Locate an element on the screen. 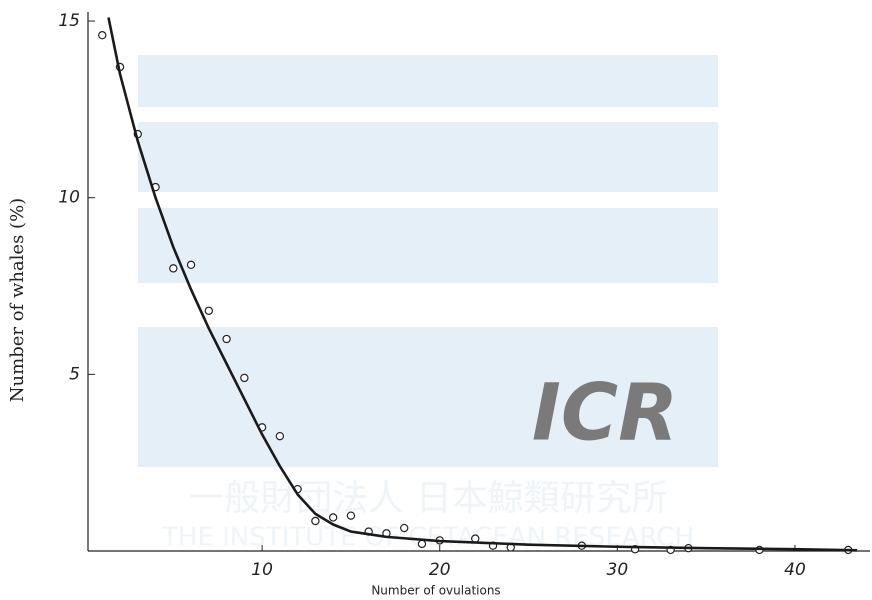  x-tick-label: 20 is located at coordinates (440, 570).